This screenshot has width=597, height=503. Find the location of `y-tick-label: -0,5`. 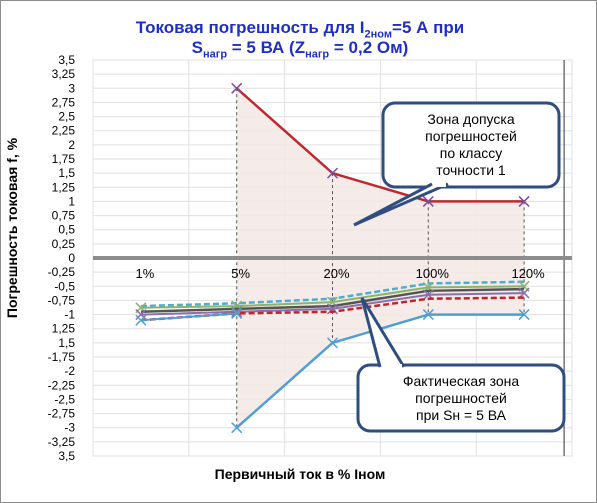

y-tick-label: -0,5 is located at coordinates (64, 286).